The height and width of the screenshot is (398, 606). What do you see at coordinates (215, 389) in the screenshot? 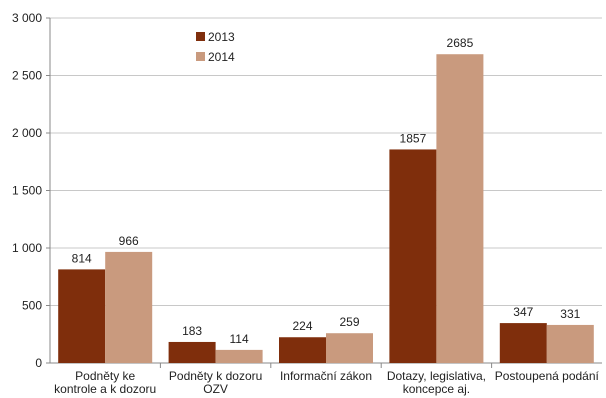
I see `category-label: OZV` at bounding box center [215, 389].